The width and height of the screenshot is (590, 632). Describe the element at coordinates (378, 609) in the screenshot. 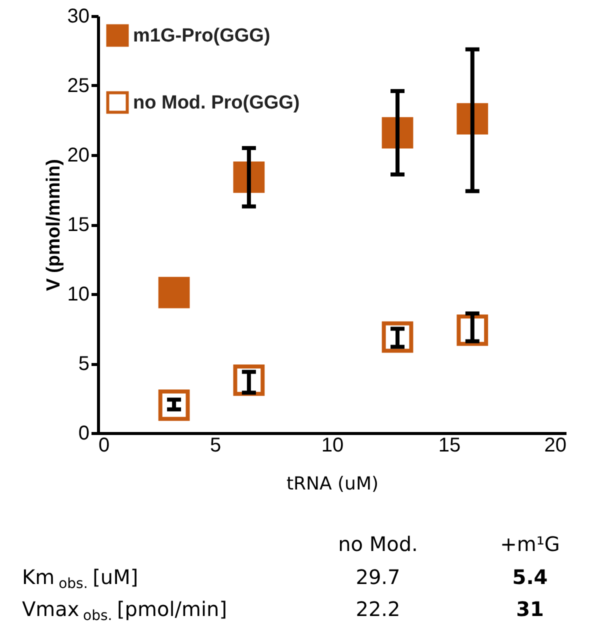

I see `text: 22.2` at that location.